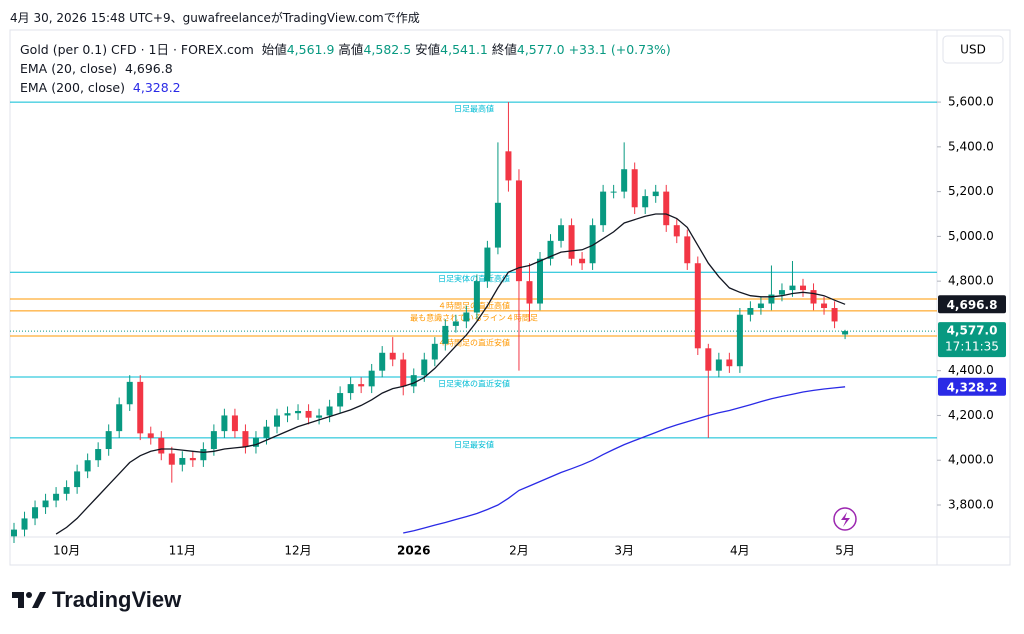  What do you see at coordinates (474, 279) in the screenshot?
I see `level-label: 日足実体の直近高値` at bounding box center [474, 279].